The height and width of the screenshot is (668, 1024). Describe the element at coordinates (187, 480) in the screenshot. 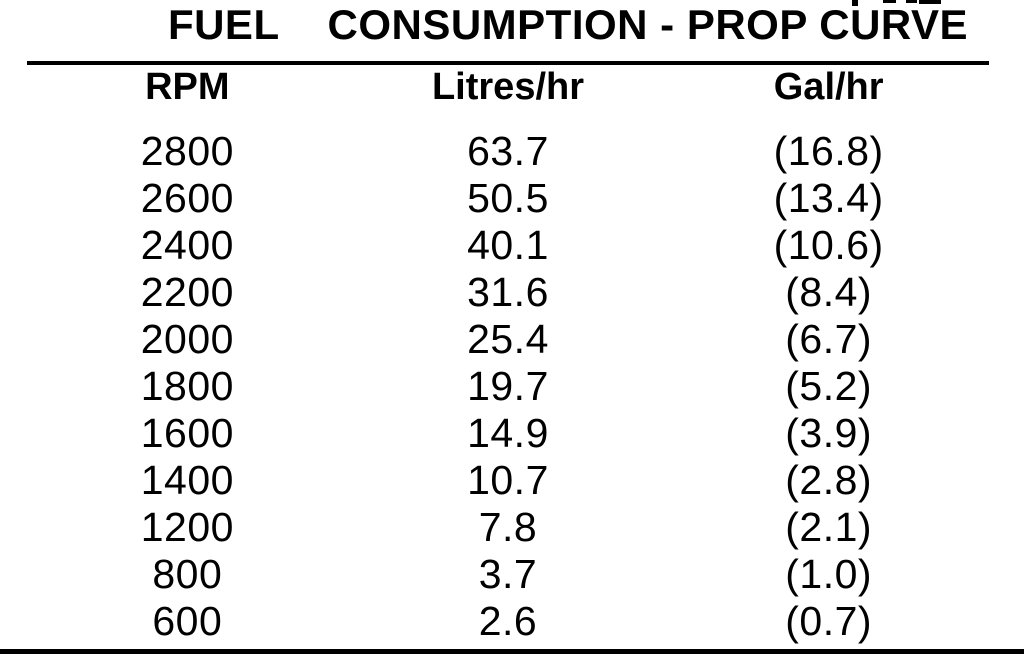

I see `table-cell-rpm: 1400` at that location.